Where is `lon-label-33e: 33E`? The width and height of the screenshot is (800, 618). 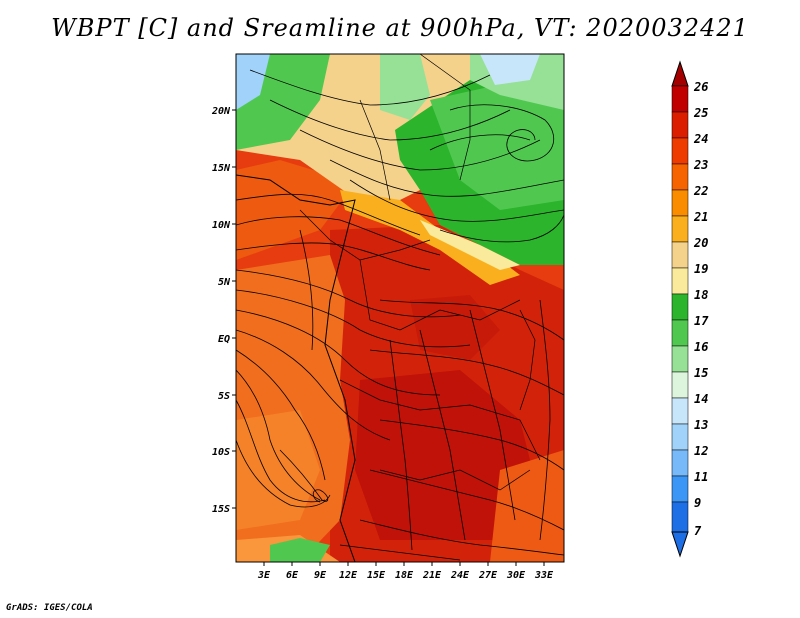 lon-label-33e: 33E is located at coordinates (544, 575).